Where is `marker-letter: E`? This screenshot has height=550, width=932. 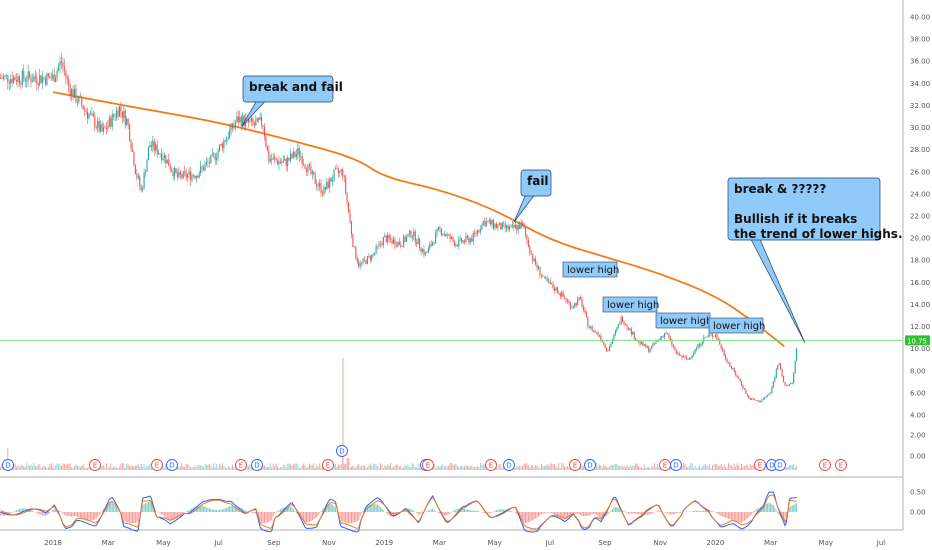 marker-letter: E is located at coordinates (491, 466).